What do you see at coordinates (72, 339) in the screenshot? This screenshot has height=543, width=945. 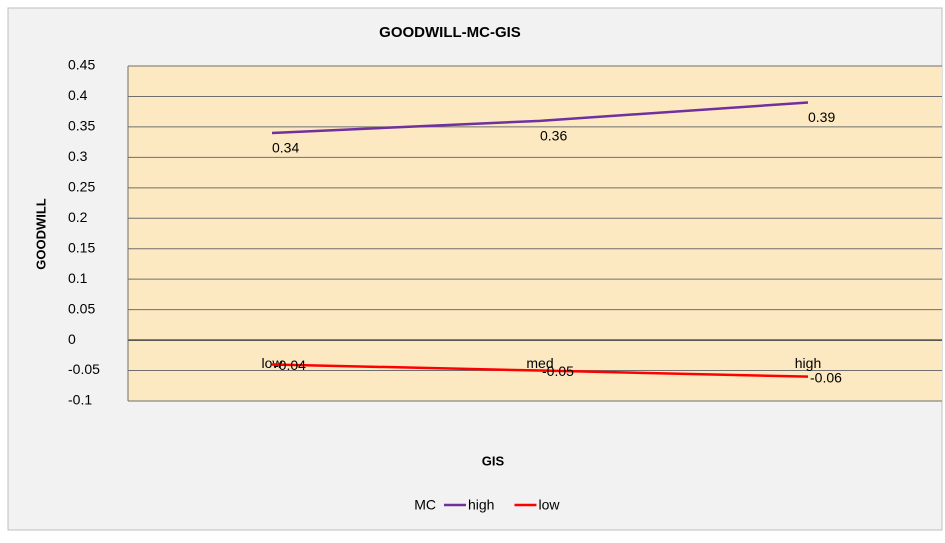 I see `y-tick-label: 0` at bounding box center [72, 339].